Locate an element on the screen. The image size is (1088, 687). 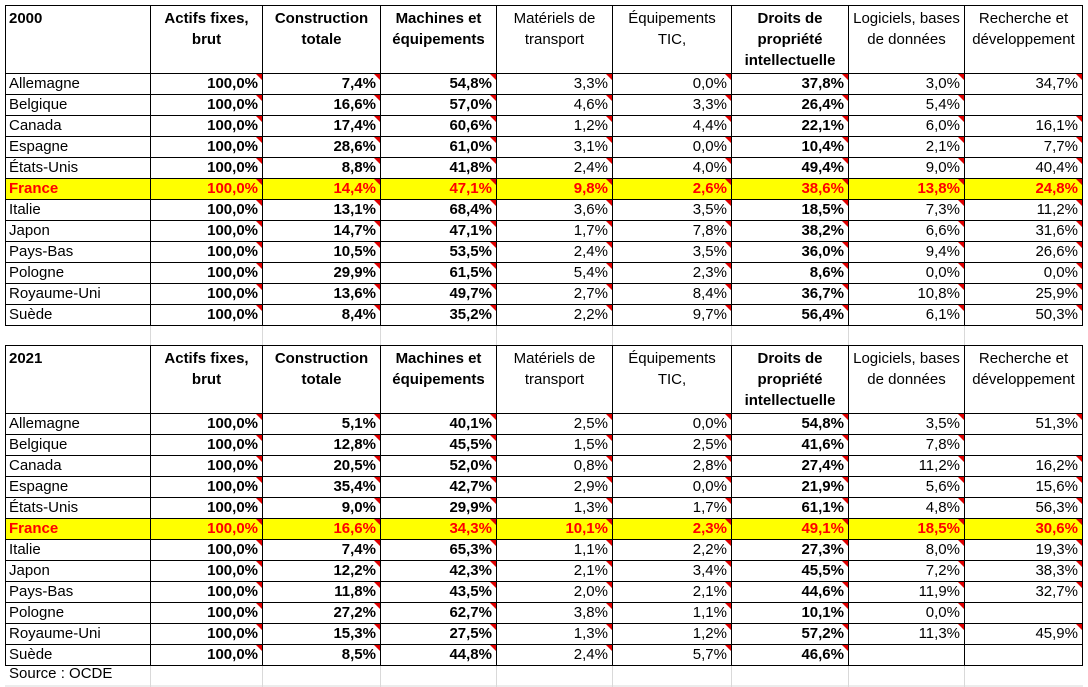
value-cell: 42,3% is located at coordinates (438, 571).